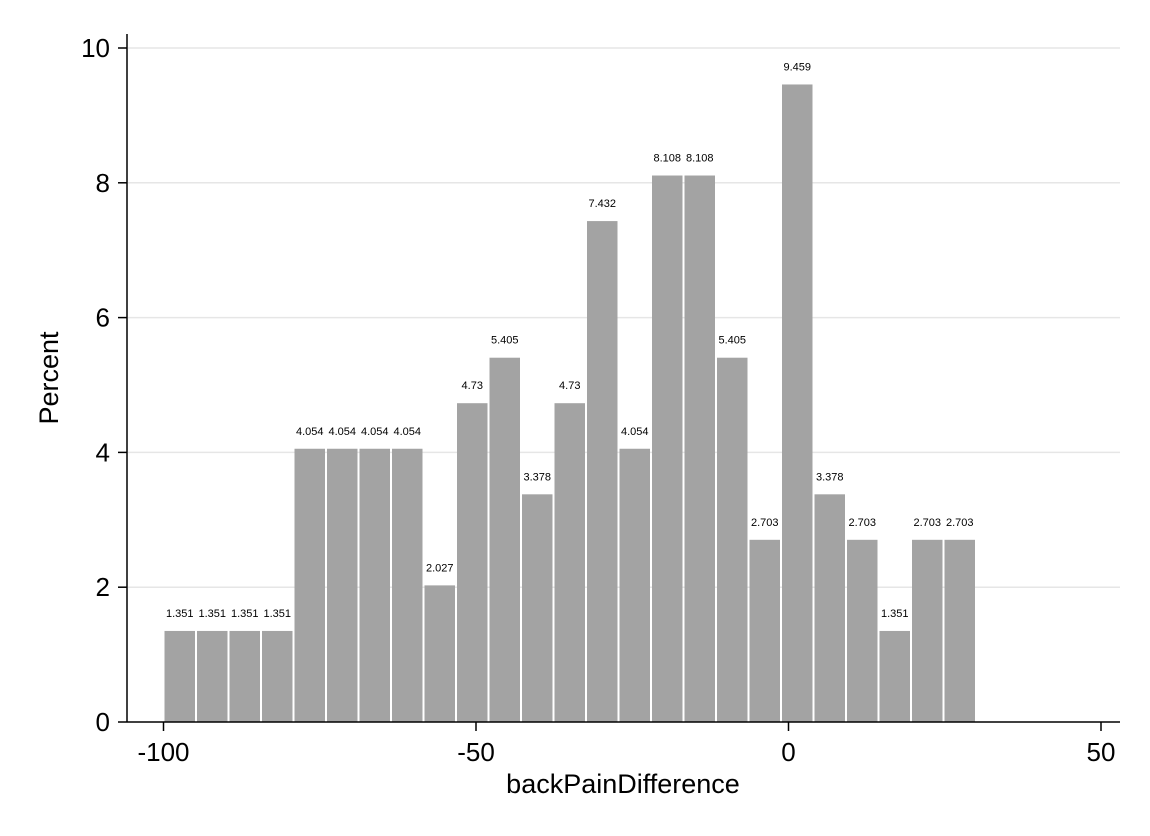  Describe the element at coordinates (103, 452) in the screenshot. I see `y-tick-label: 4` at that location.